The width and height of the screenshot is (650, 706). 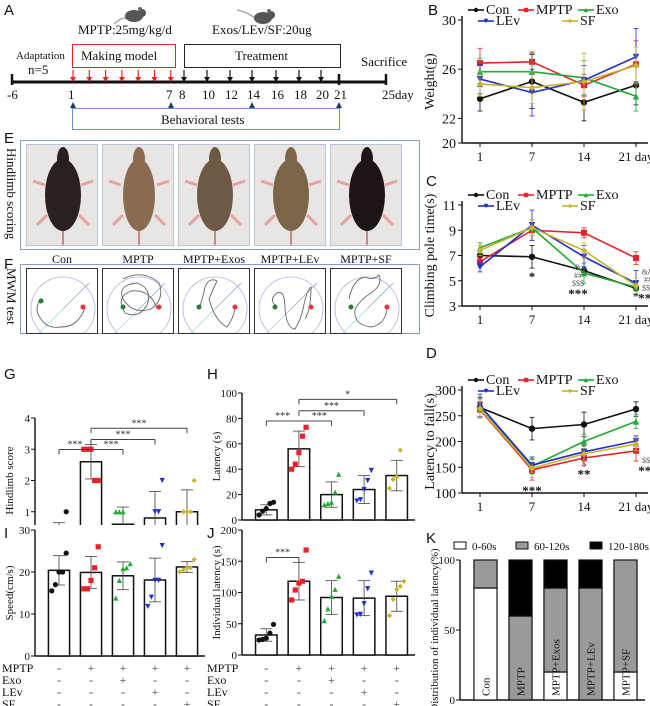 I want to click on timeline-tick-label: 10, so click(x=208, y=94).